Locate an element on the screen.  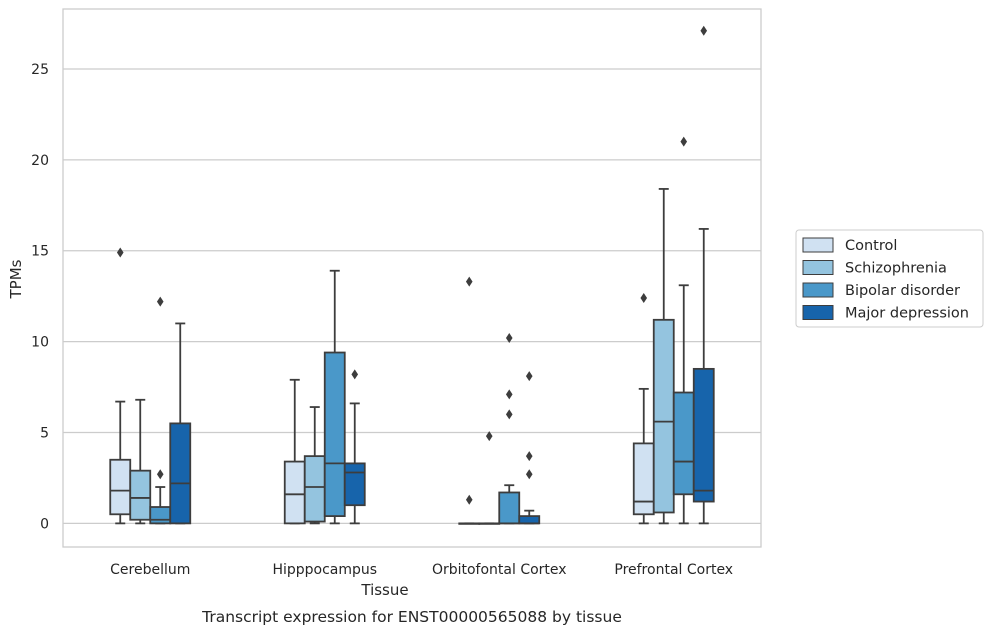
x-tick-label: Prefrontal Cortex is located at coordinates (673, 570).